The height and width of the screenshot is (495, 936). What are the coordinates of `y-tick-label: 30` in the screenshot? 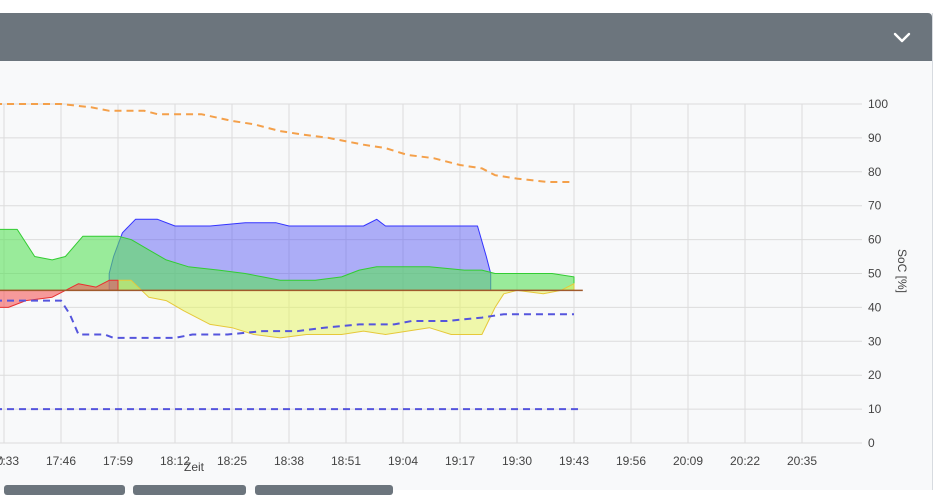 It's located at (875, 341).